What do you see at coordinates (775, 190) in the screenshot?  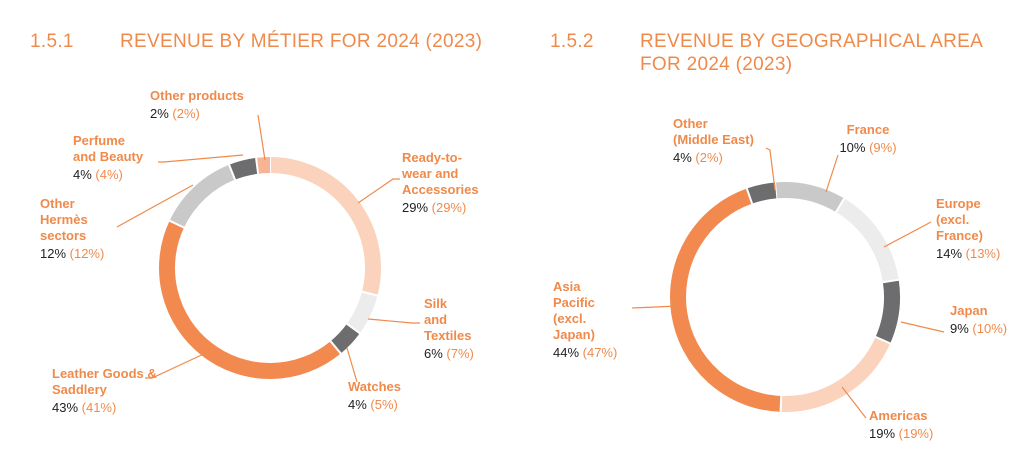 I see `slice-separator-geo-france` at bounding box center [775, 190].